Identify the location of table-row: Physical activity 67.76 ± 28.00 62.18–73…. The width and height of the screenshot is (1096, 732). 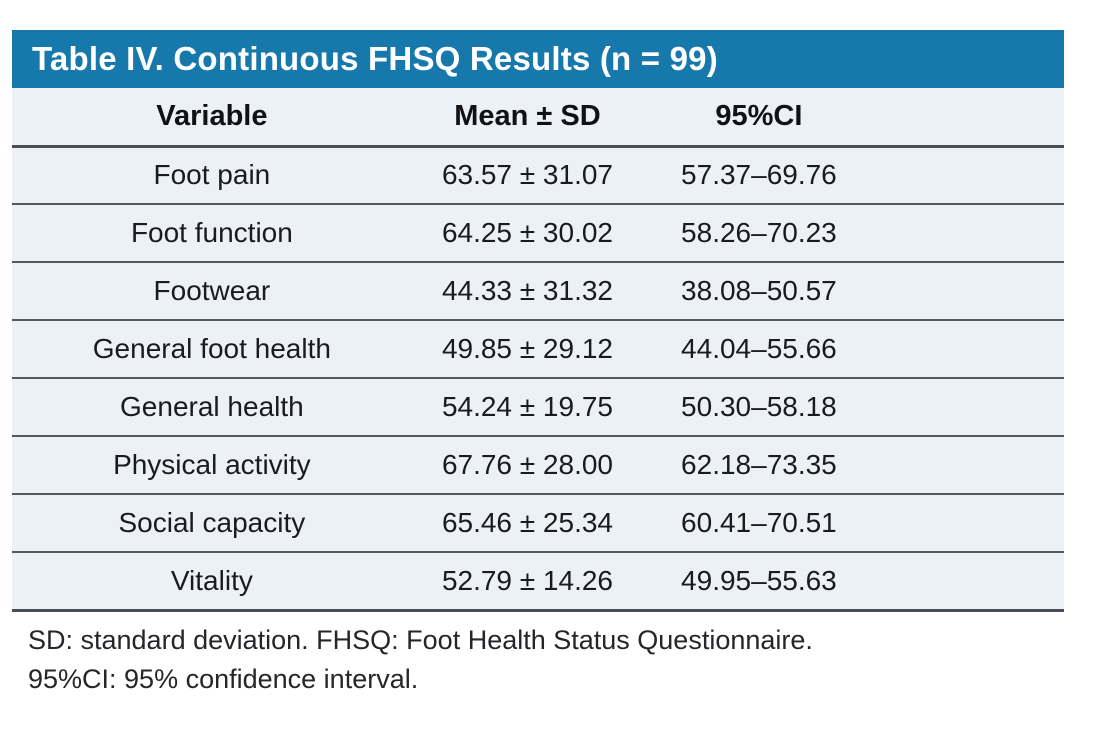
(538, 465).